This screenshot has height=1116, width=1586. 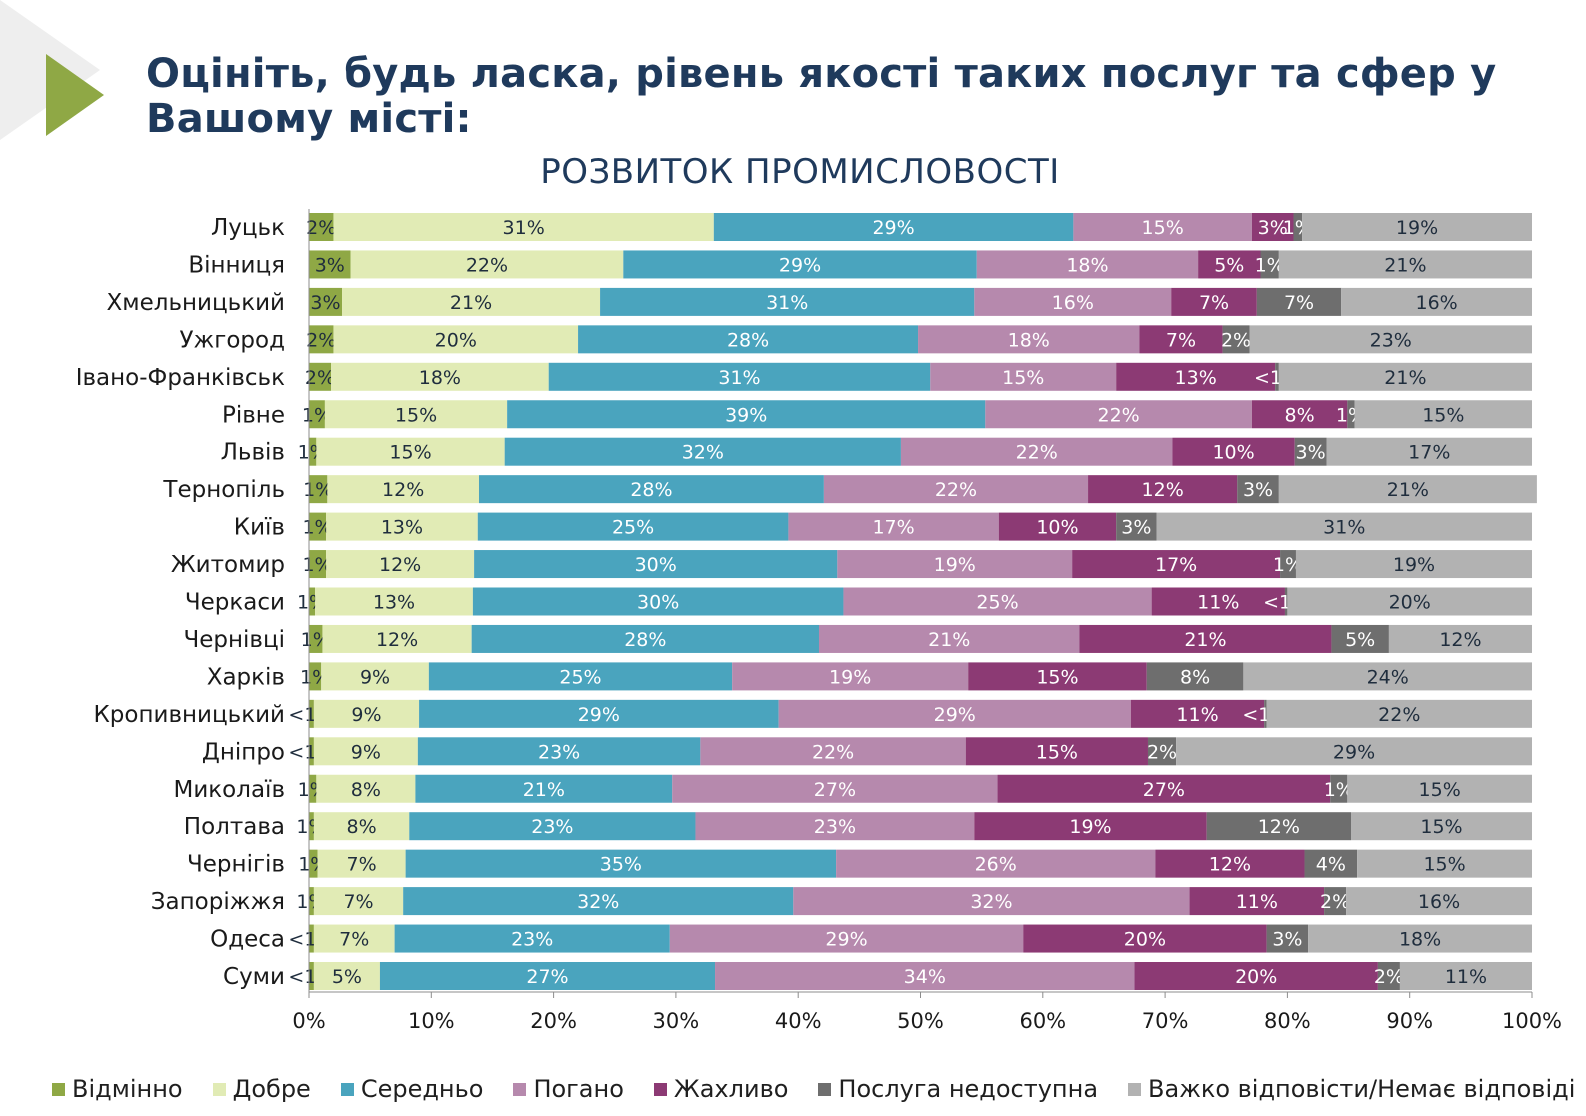 I want to click on category-label: Івано-Франківськ, so click(x=180, y=378).